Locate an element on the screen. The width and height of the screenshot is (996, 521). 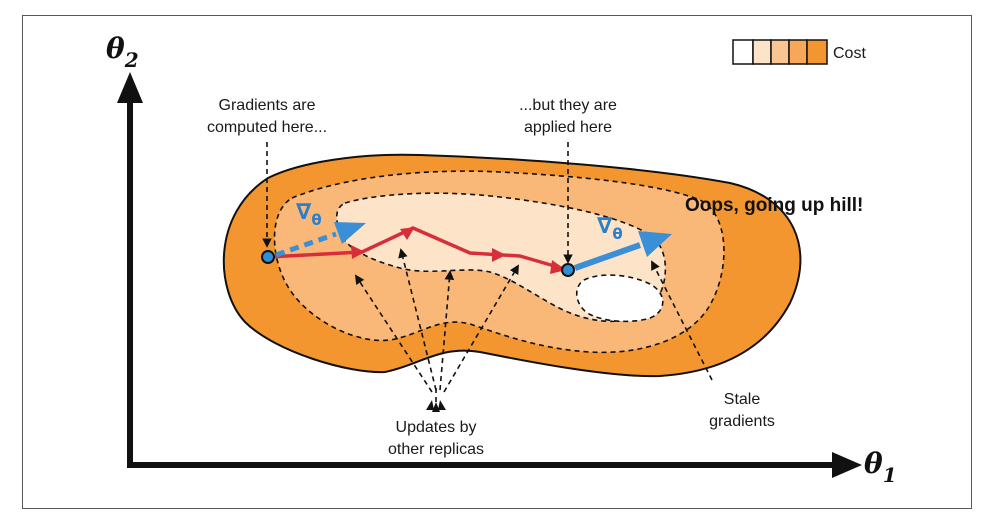
stale-gradient-arrowhead is located at coordinates (350, 233).